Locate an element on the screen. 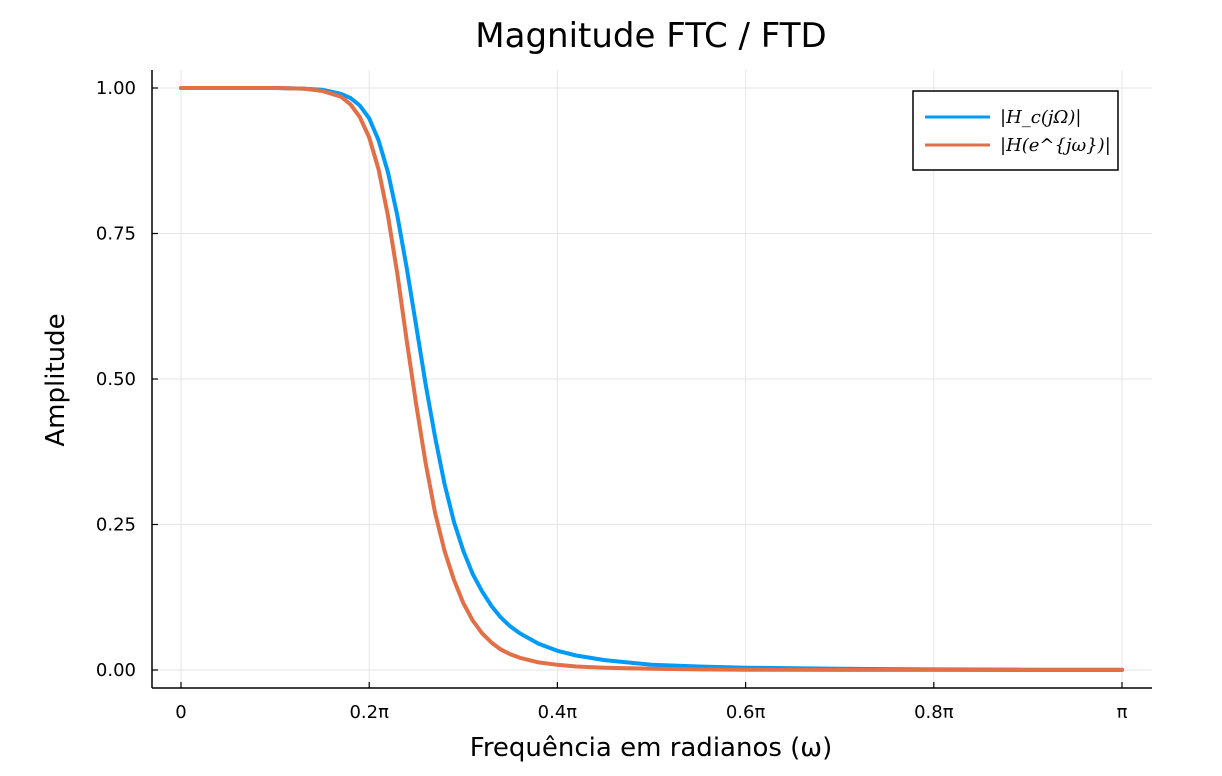 This screenshot has width=1222, height=776. legend-label-2: |H(e^{jω})| is located at coordinates (1055, 145).